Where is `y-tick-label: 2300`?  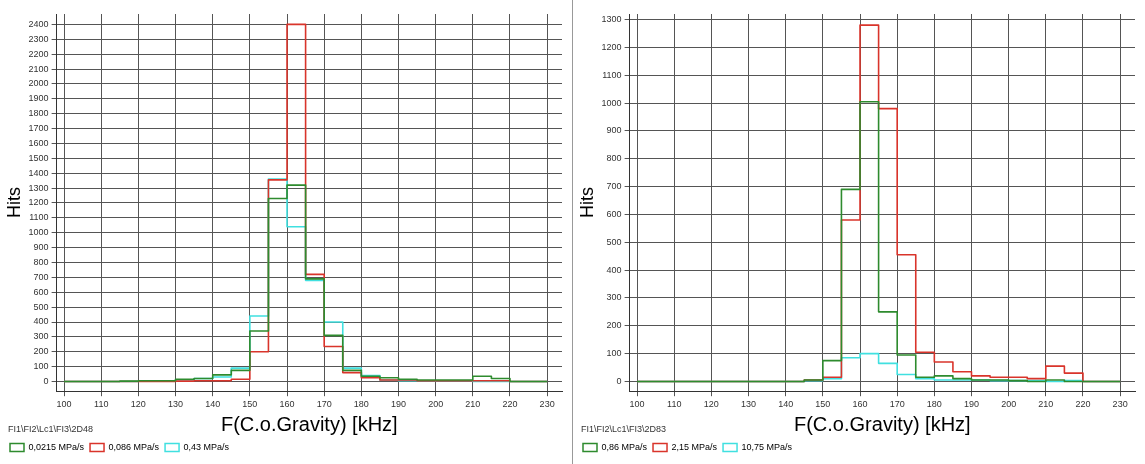 y-tick-label: 2300 is located at coordinates (38, 38).